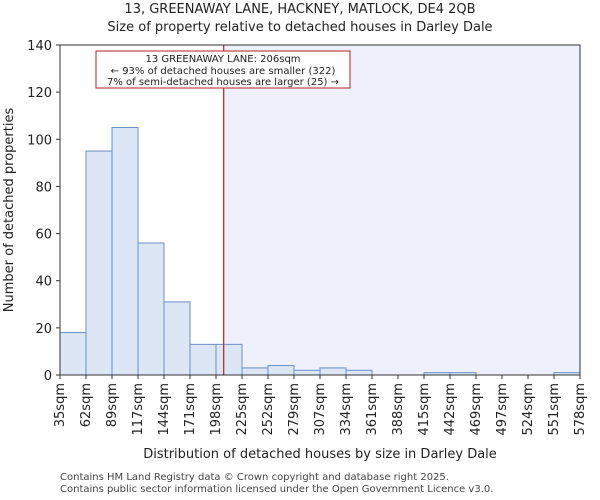 Image resolution: width=600 pixels, height=500 pixels. What do you see at coordinates (554, 409) in the screenshot?
I see `x-tick-label: 551sqm` at bounding box center [554, 409].